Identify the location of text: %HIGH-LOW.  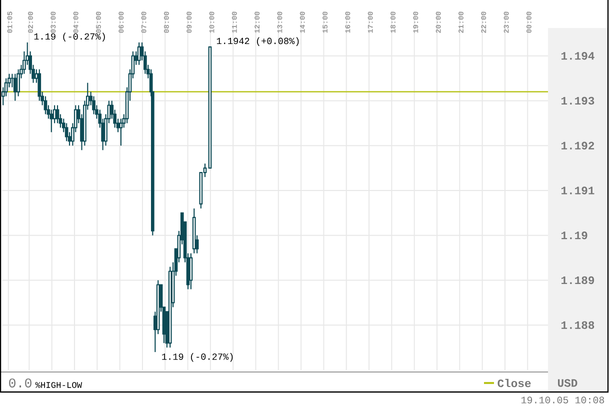
(58, 385).